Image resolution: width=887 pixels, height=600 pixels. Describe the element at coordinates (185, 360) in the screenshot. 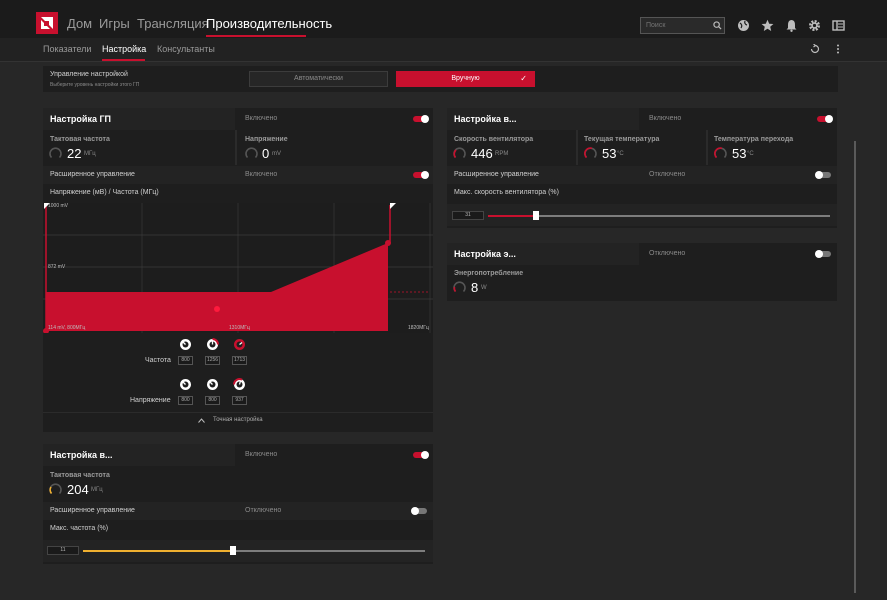

I see `frequency-value-1: 800` at that location.